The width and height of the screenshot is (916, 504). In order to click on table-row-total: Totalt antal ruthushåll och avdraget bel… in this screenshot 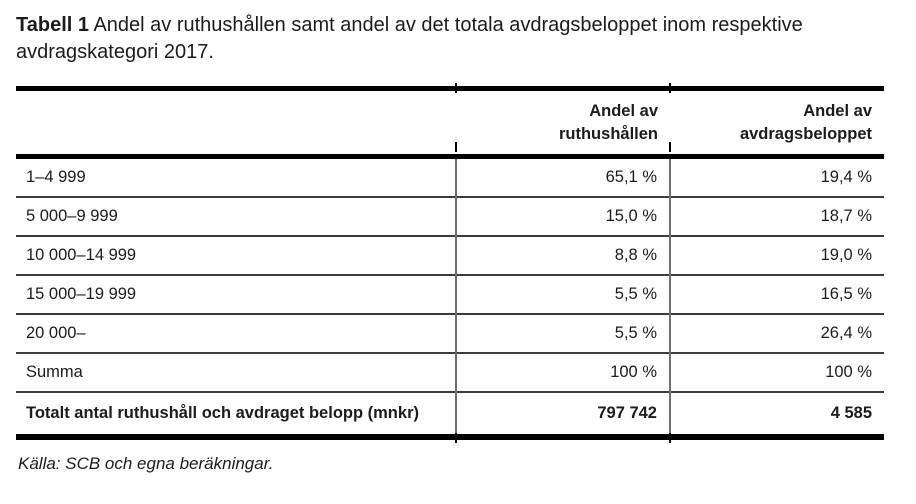, I will do `click(450, 414)`.